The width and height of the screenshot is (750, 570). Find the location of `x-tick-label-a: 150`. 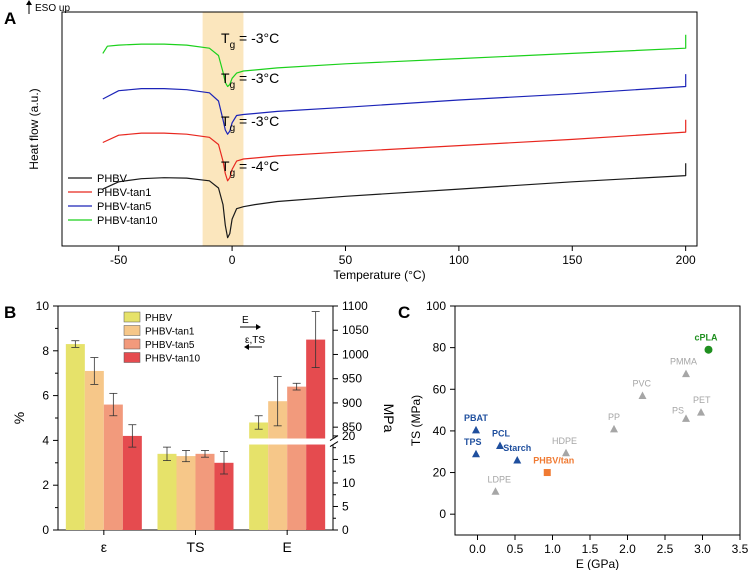

x-tick-label-a: 150 is located at coordinates (572, 260).